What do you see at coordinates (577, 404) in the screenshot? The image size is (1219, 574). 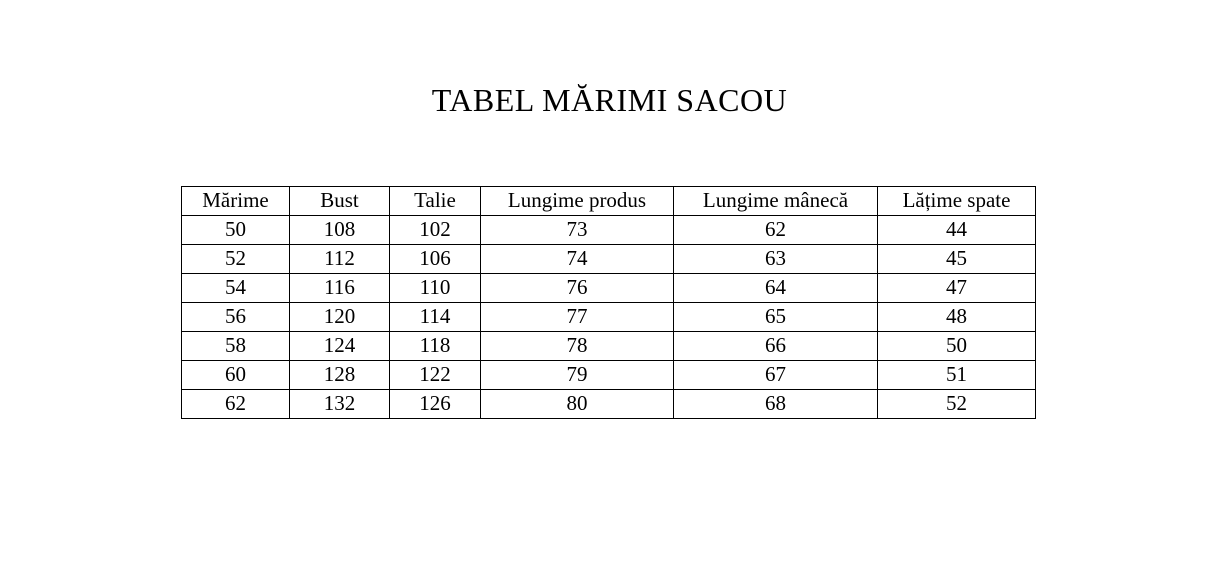 I see `table-cell: 80` at bounding box center [577, 404].